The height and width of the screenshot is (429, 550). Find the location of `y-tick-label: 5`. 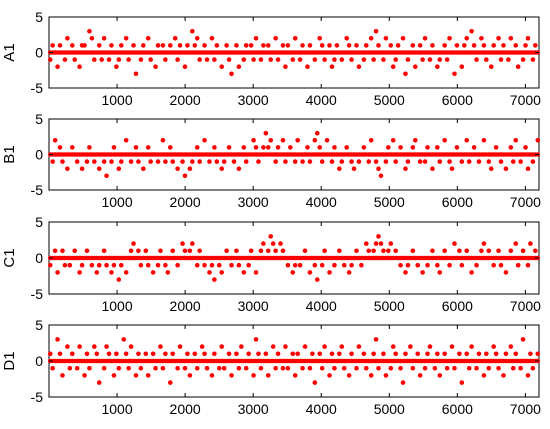

y-tick-label: 5 is located at coordinates (39, 222).